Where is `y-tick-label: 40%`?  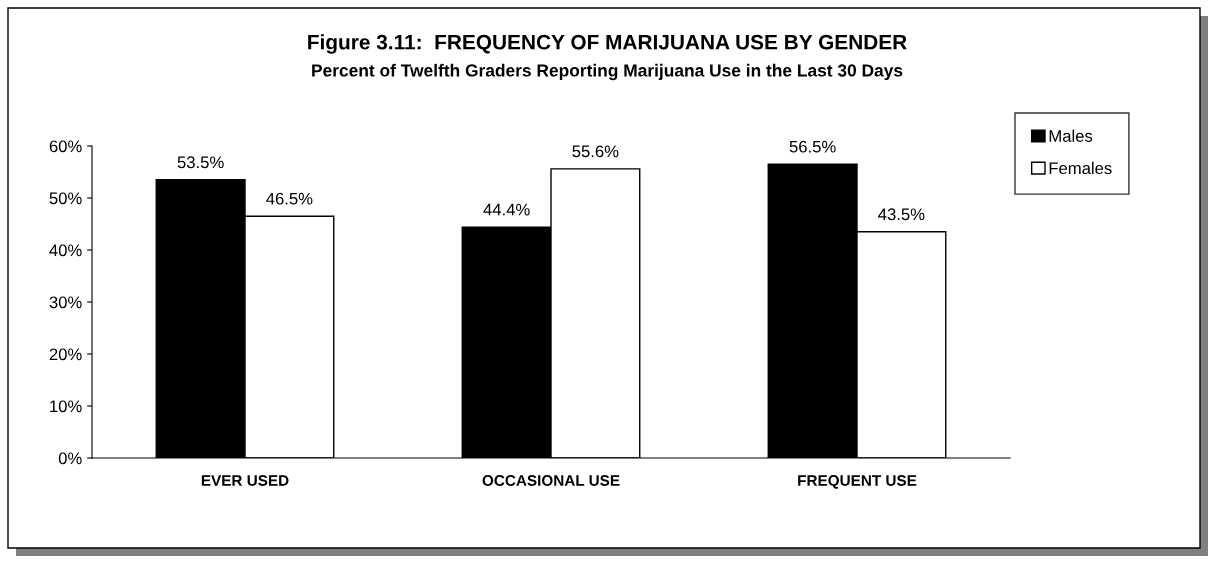
y-tick-label: 40% is located at coordinates (65, 250).